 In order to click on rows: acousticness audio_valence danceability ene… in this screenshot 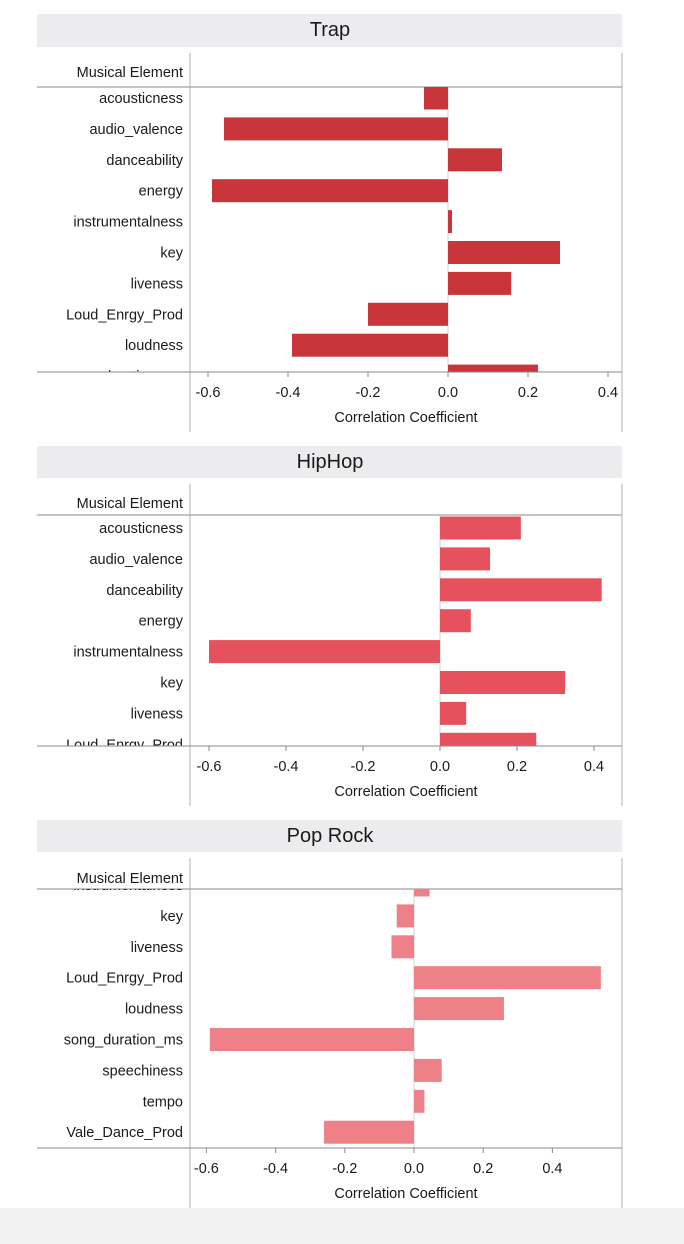, I will do `click(334, 634)`.